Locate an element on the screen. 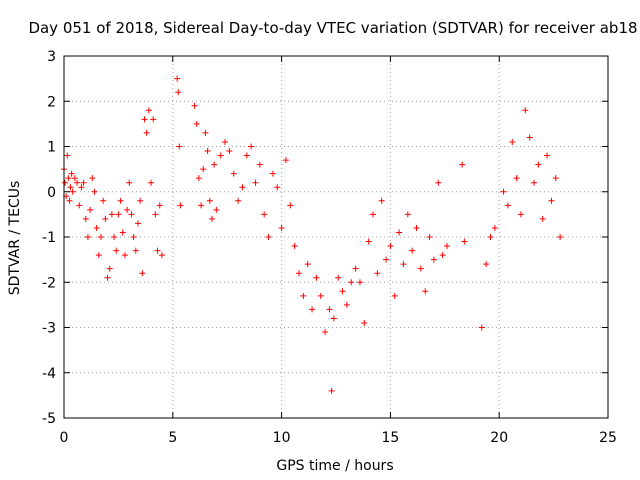 Image resolution: width=640 pixels, height=480 pixels. y-tick-label: -2 is located at coordinates (49, 283).